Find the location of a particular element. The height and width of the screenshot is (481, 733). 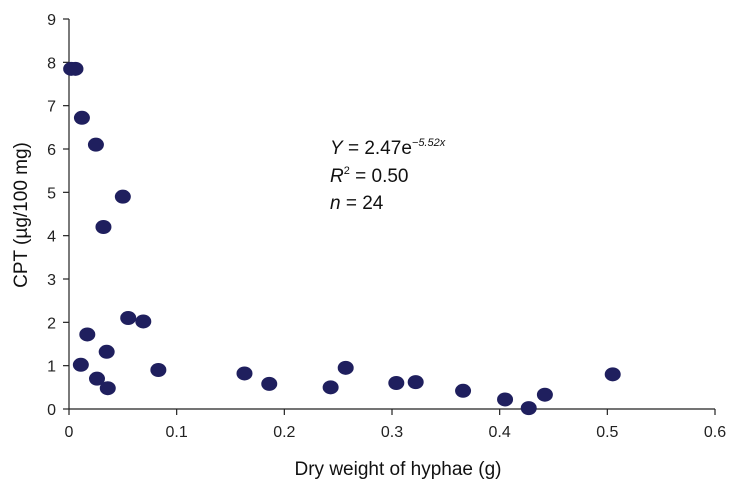

y-tick-label: 5 is located at coordinates (51, 193).